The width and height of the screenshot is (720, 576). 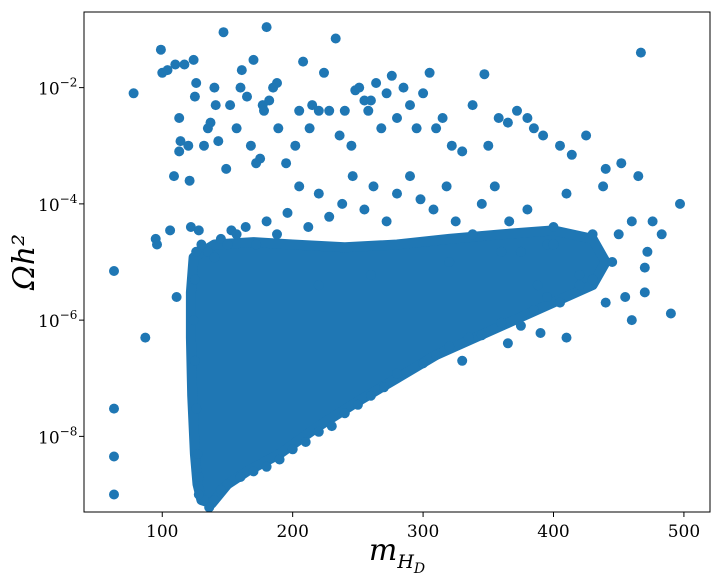 I want to click on y-axis-label: Ωh², so click(x=24, y=262).